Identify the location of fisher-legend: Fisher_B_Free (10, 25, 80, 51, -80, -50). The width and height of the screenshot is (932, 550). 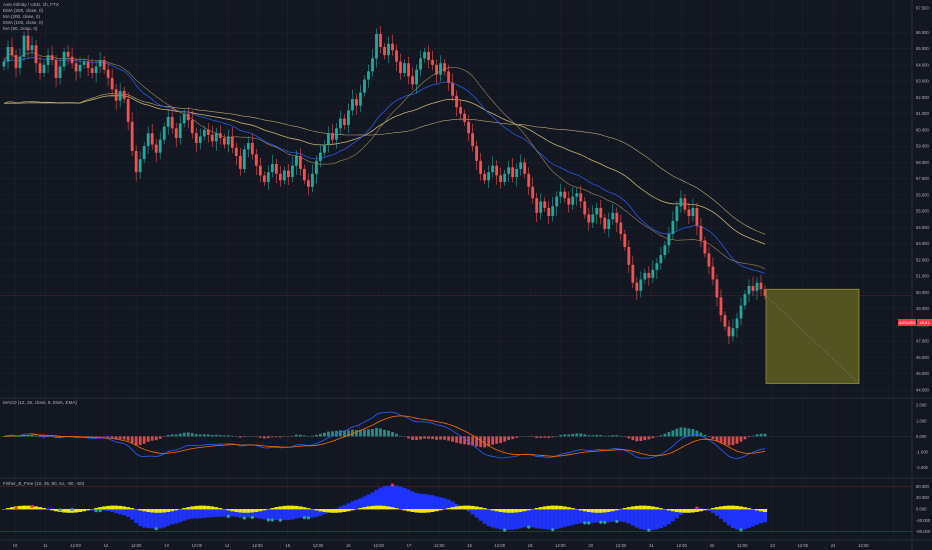
(43, 484).